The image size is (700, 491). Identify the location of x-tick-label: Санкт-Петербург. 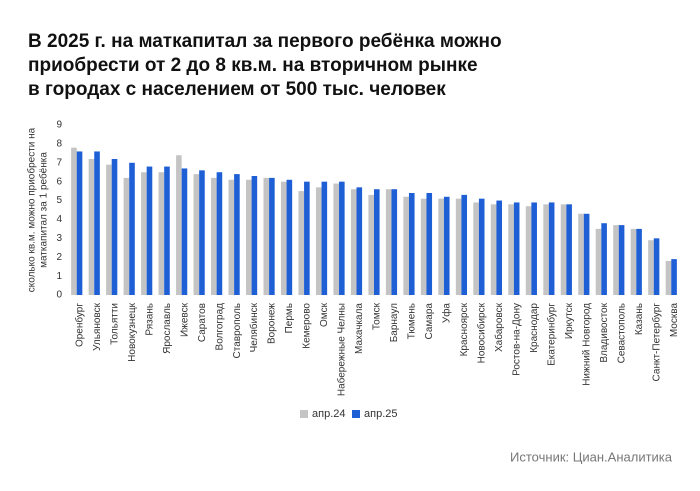
(656, 342).